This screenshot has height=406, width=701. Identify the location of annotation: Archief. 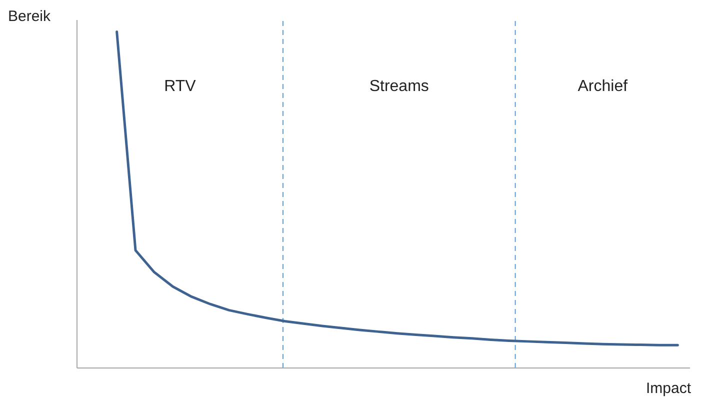
(603, 87).